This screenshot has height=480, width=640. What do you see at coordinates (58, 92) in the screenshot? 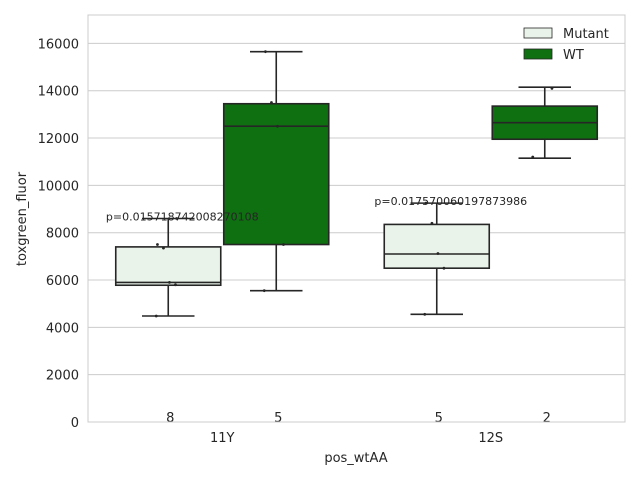
I see `y-tick-label: 14000` at bounding box center [58, 92].